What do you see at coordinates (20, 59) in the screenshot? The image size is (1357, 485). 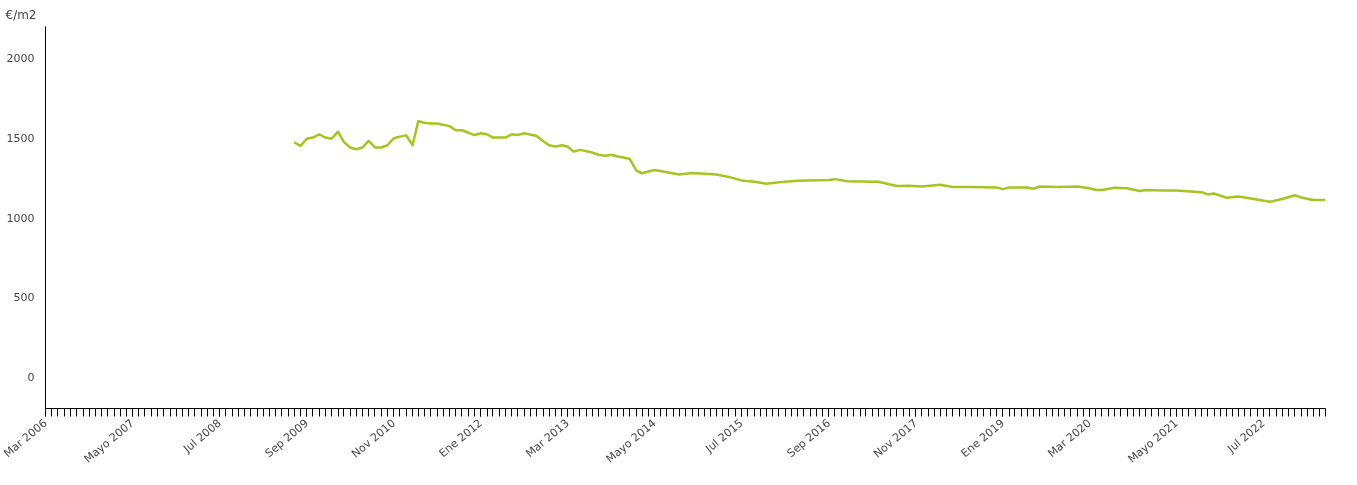 I see `y-tick-label: 2000` at bounding box center [20, 59].